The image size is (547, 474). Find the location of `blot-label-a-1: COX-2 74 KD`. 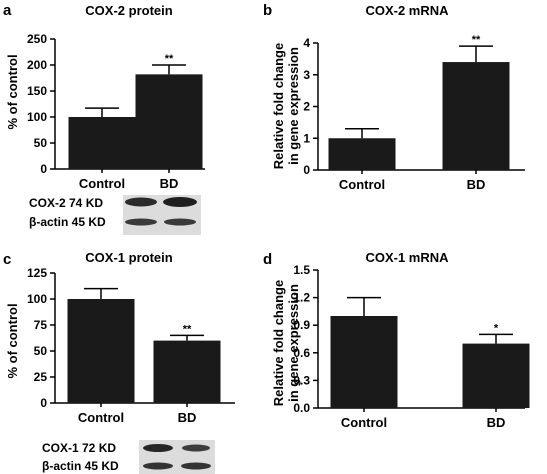

blot-label-a-1: COX-2 74 KD is located at coordinates (66, 203).